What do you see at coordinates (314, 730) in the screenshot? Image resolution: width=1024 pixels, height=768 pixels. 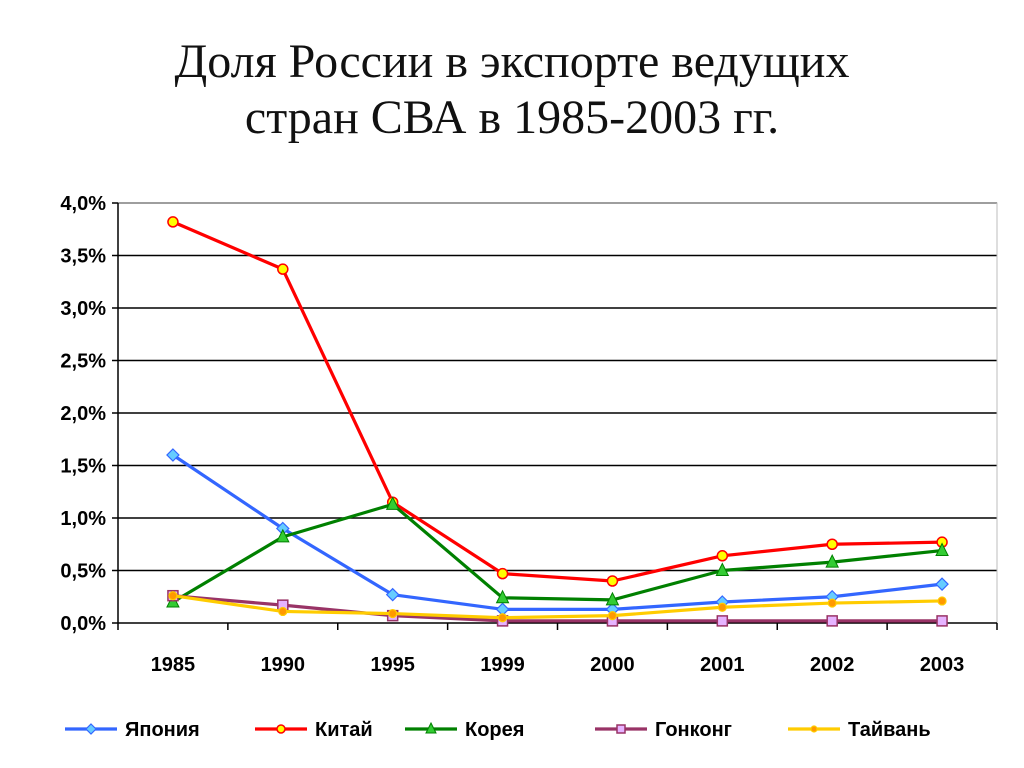 I see `legend-item-2: Китай` at bounding box center [314, 730].